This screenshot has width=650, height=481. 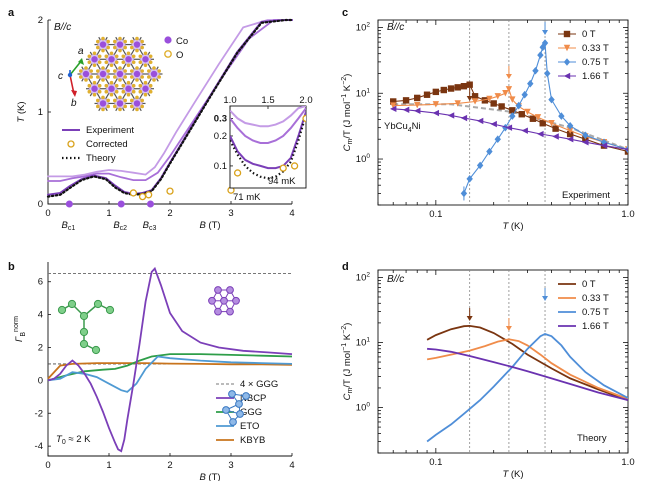 I want to click on legend-nbcp: NBCP, so click(x=253, y=398).